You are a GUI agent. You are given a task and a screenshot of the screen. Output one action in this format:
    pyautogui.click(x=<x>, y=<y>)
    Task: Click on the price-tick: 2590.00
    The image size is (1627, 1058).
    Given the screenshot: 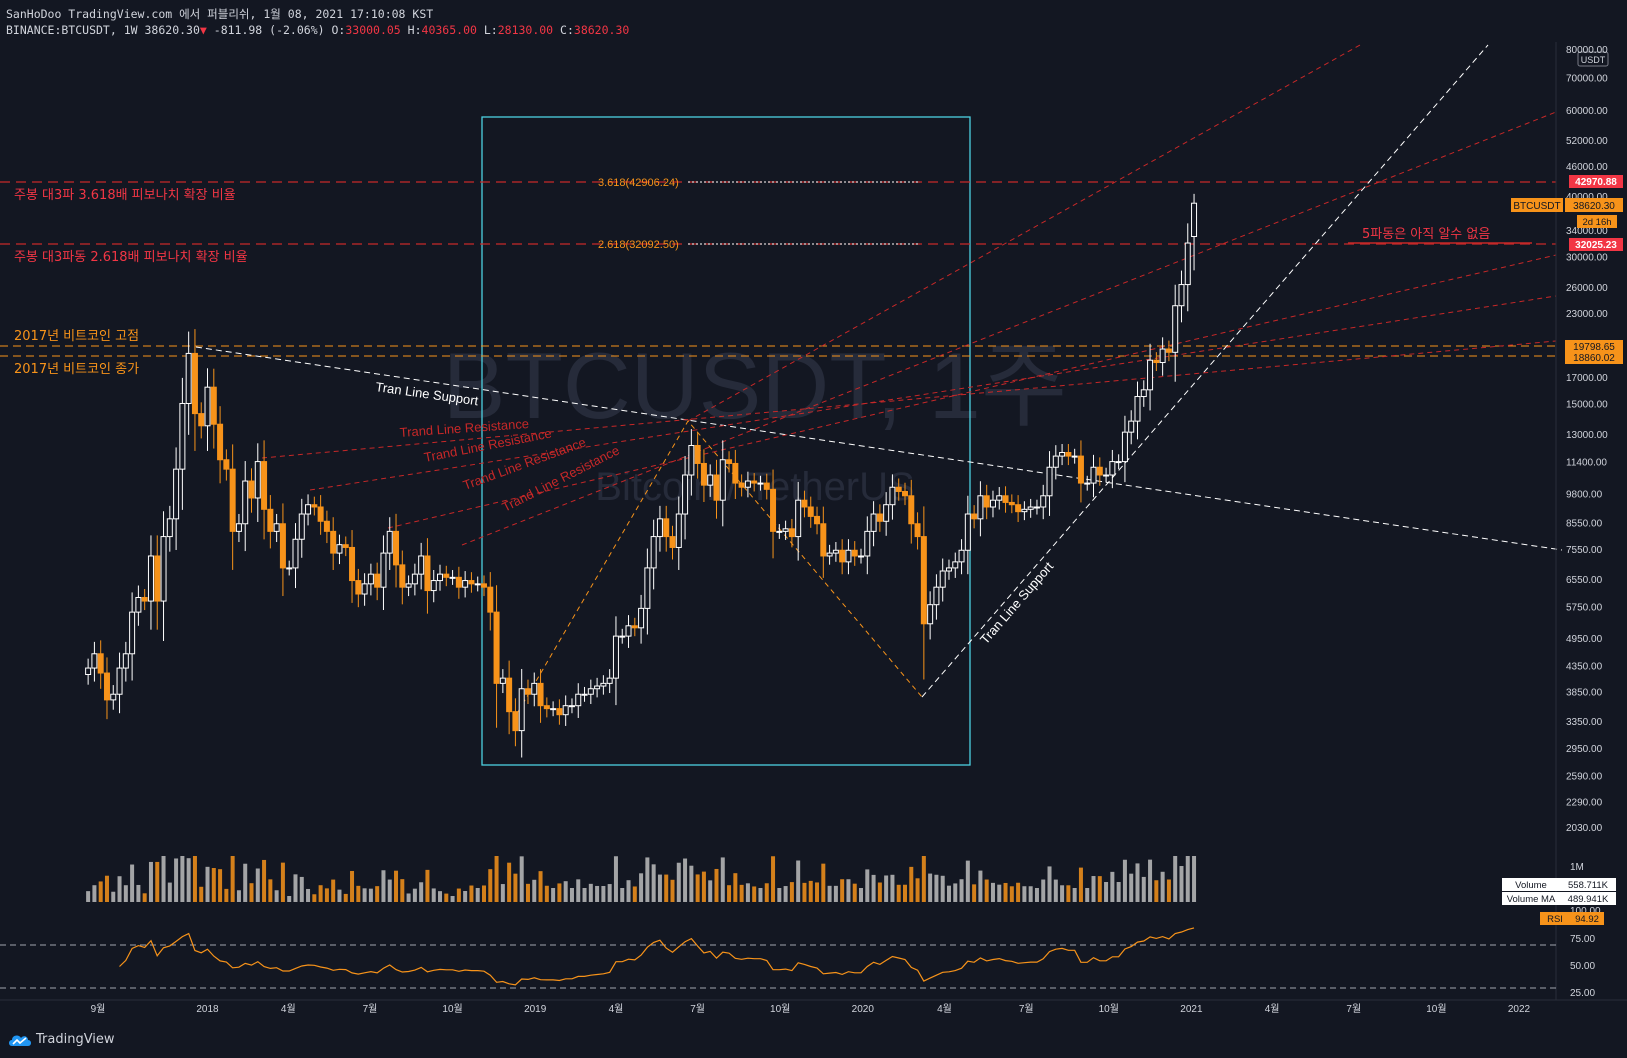 What is the action you would take?
    pyautogui.click(x=1584, y=776)
    